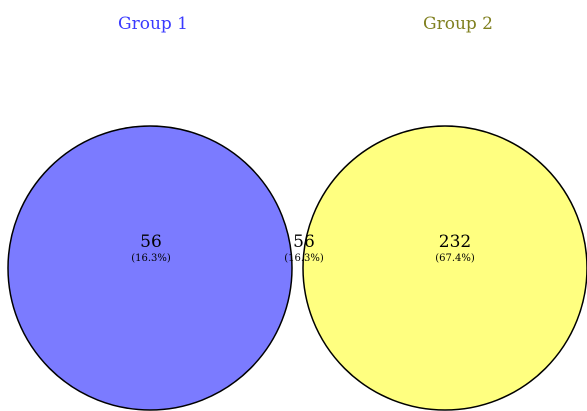  Describe the element at coordinates (151, 242) in the screenshot. I see `group1-only-count: 56` at that location.